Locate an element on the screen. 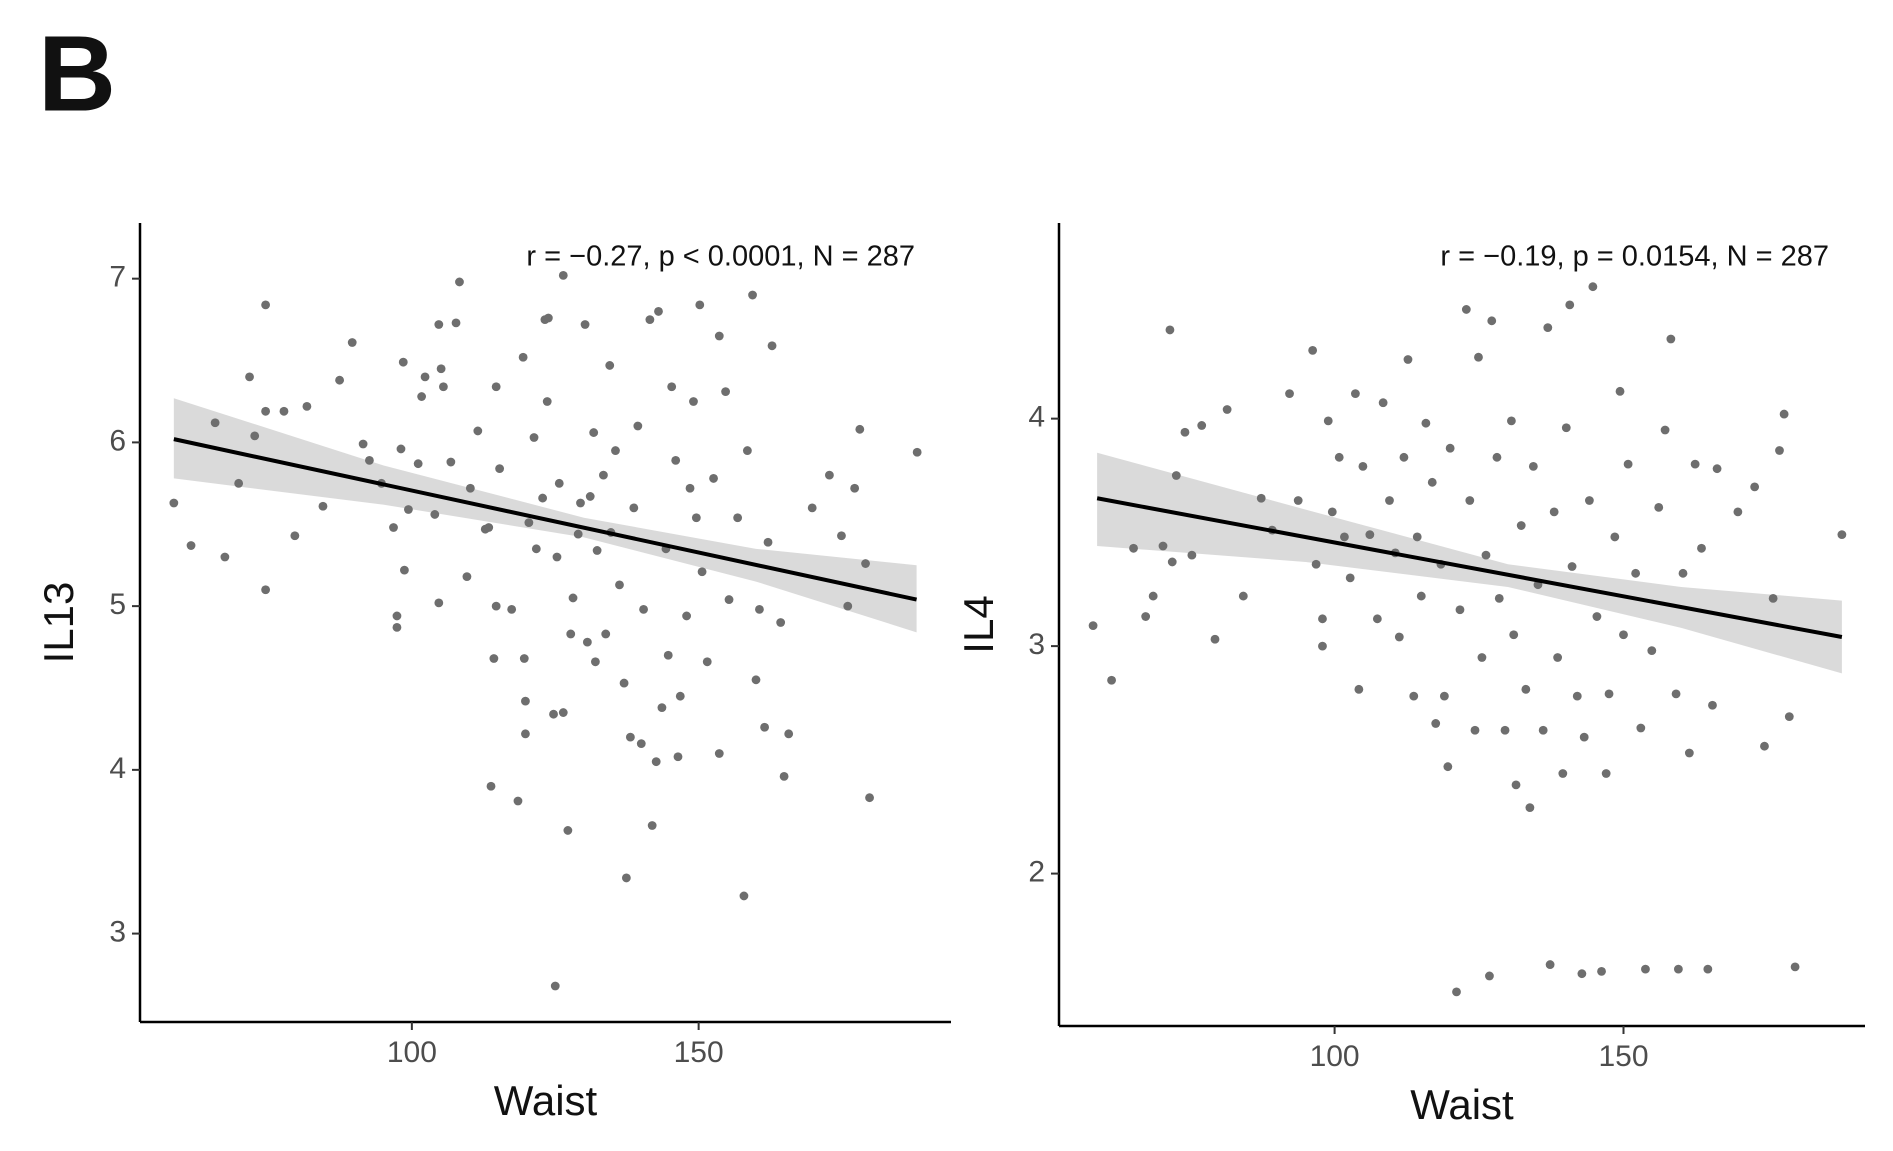  y-tick-label: 3 is located at coordinates (117, 932).